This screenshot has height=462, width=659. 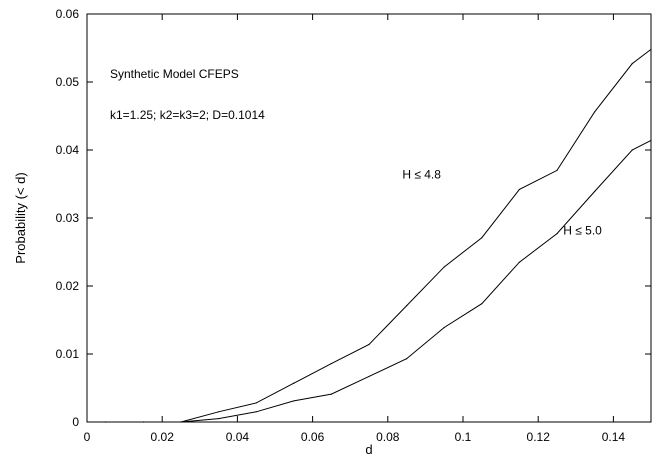 I want to click on y-tick-label: 0.01, so click(x=68, y=354).